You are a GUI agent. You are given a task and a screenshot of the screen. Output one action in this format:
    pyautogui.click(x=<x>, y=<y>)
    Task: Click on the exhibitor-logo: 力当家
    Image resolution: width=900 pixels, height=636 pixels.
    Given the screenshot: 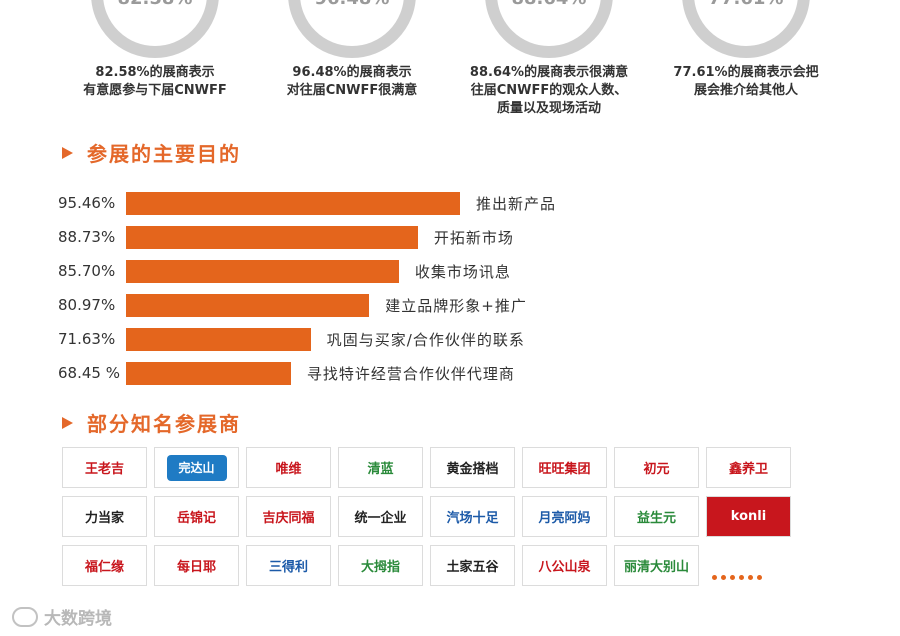 What is the action you would take?
    pyautogui.click(x=104, y=516)
    